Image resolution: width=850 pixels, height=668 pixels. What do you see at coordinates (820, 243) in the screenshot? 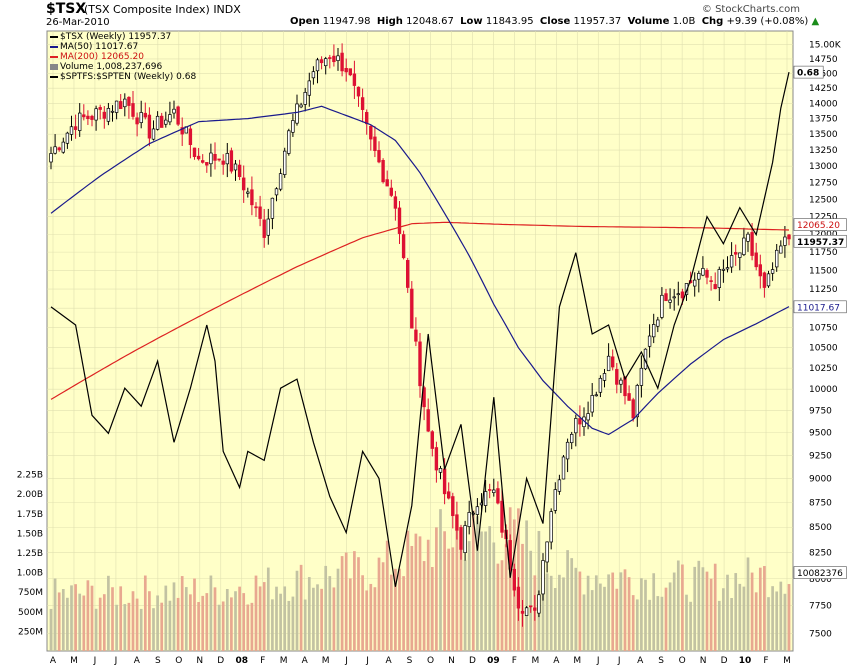
I see `close-value-tag: 11957.37` at bounding box center [820, 243].